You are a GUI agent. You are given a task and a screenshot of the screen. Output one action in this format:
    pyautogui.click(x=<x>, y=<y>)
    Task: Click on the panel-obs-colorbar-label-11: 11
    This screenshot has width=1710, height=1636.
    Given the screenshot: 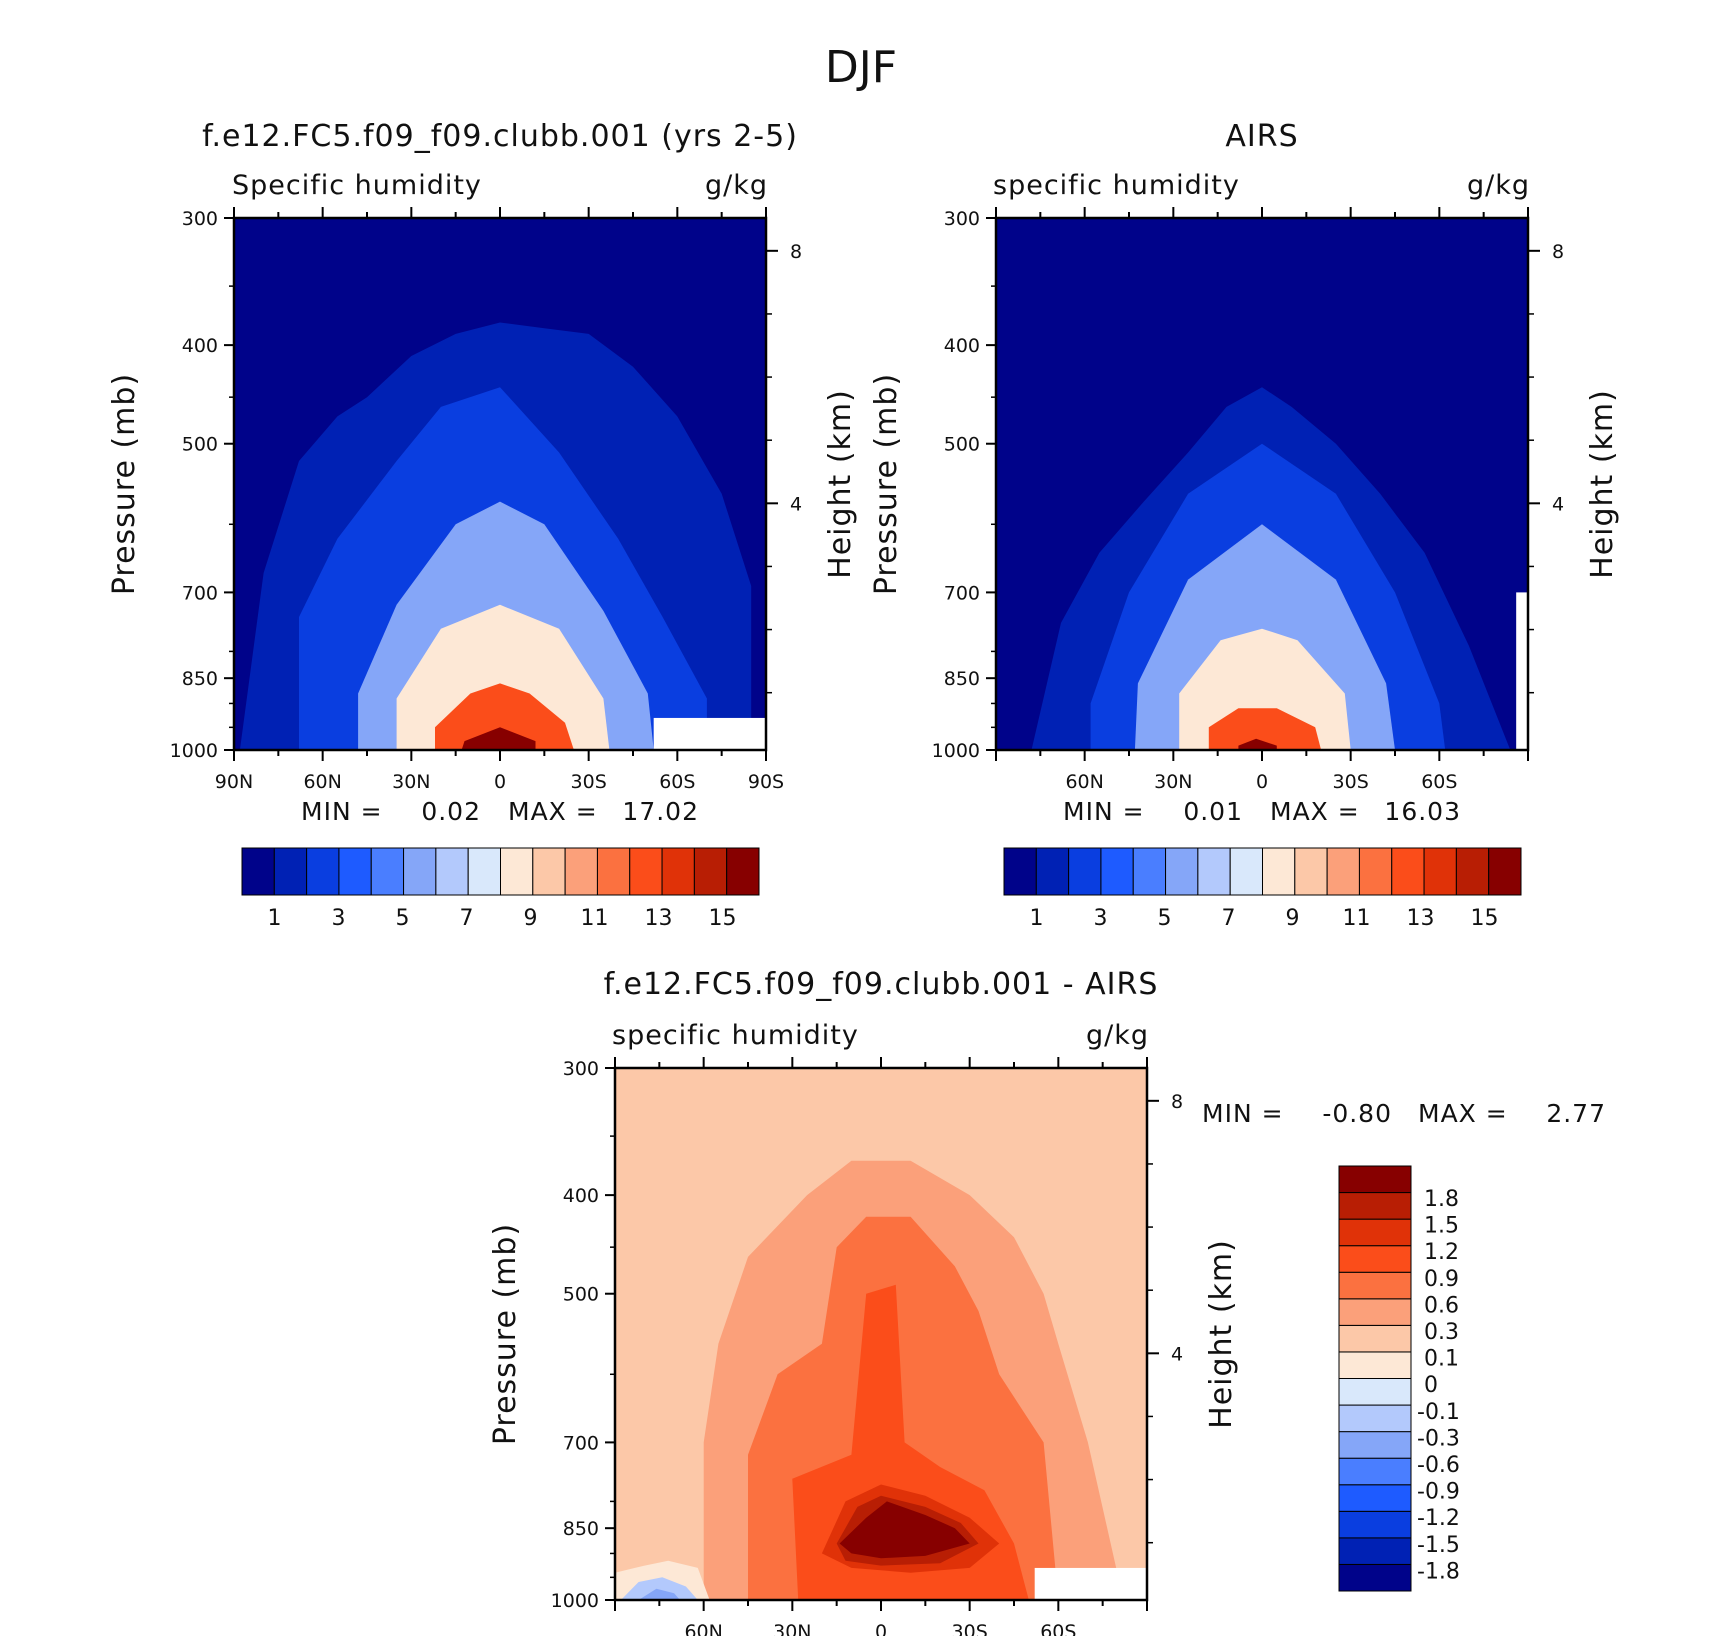 What is the action you would take?
    pyautogui.click(x=1357, y=918)
    